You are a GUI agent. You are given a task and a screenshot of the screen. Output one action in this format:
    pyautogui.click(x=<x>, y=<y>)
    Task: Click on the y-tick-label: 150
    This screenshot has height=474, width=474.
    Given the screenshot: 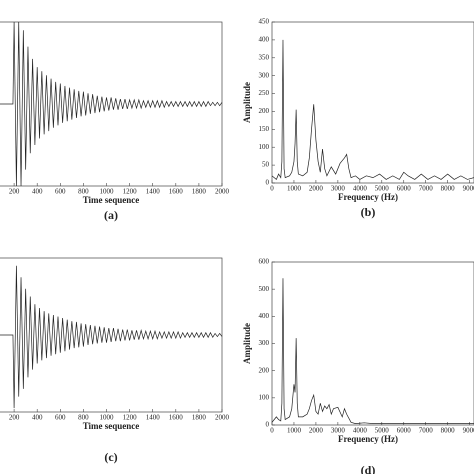 What is the action you would take?
    pyautogui.click(x=264, y=129)
    